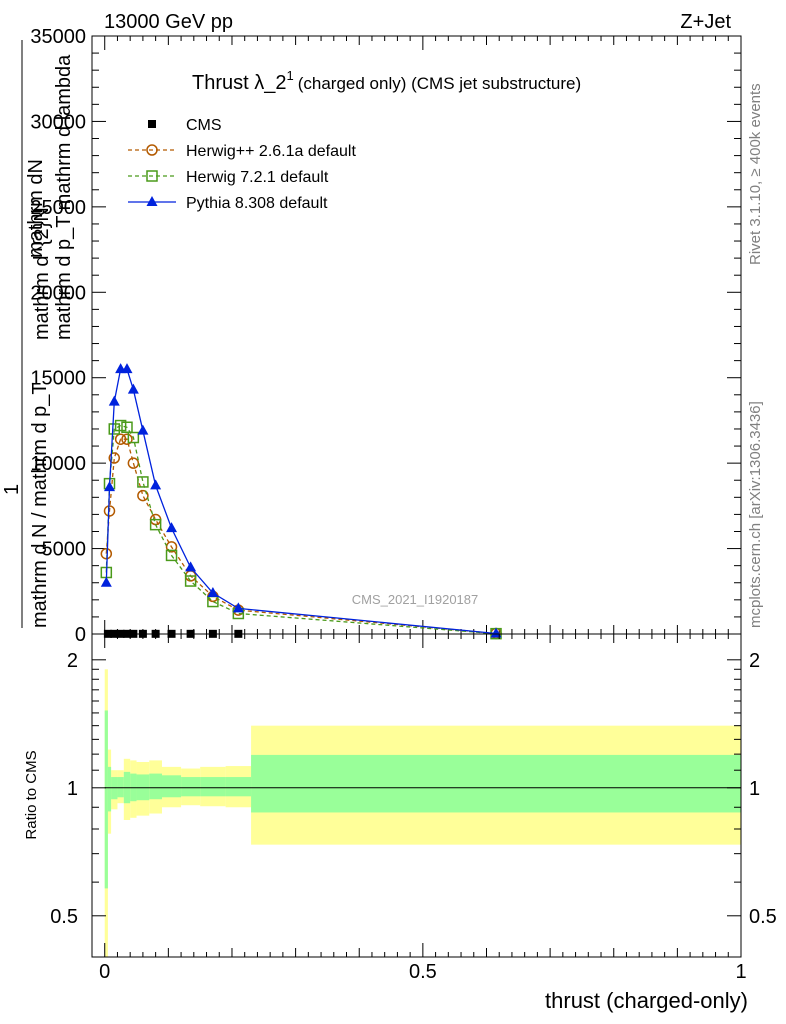 The image size is (786, 1024). I want to click on main-y-tick-label: 0, so click(80, 635).